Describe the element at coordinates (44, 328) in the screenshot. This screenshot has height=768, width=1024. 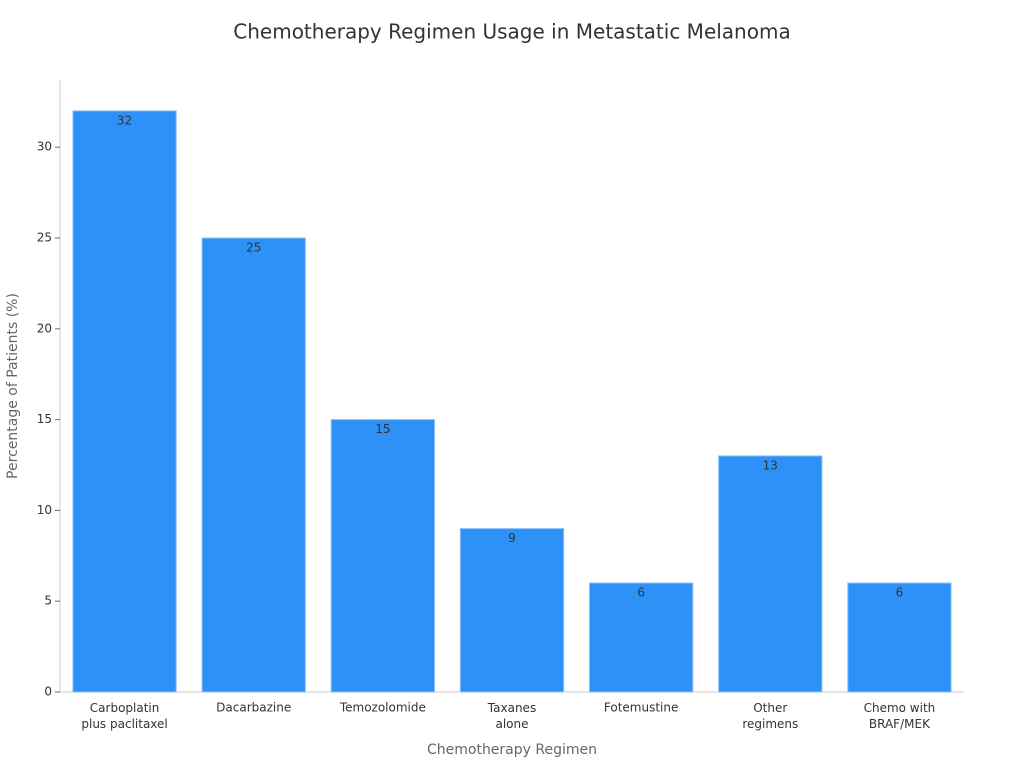
I see `y-tick-label: 20` at that location.